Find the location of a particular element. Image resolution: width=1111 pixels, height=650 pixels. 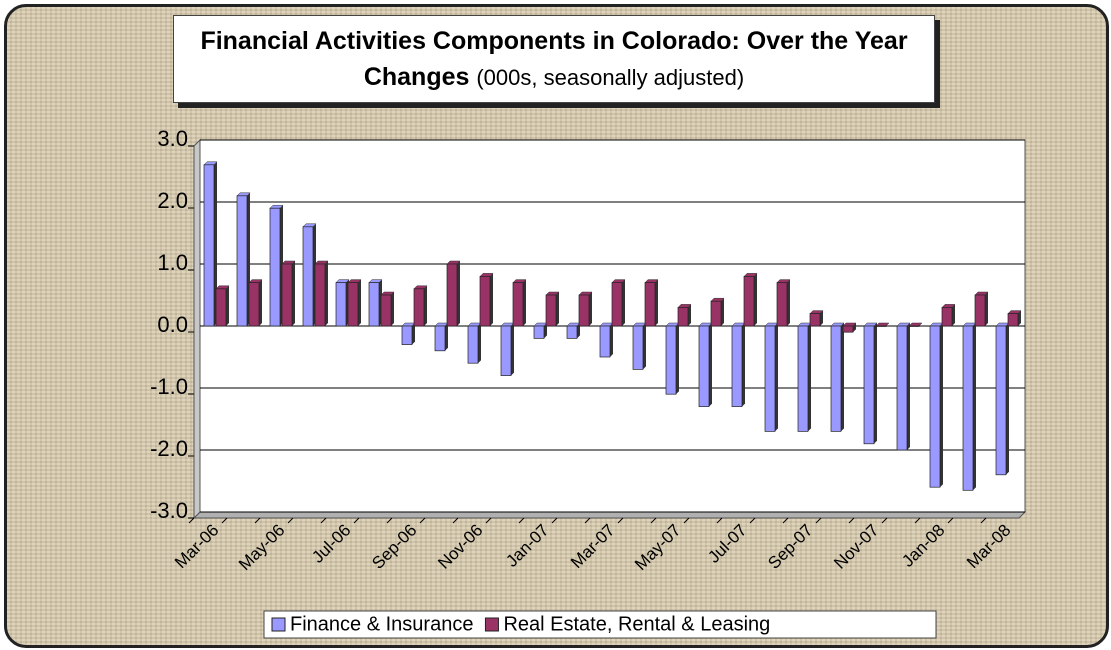

x-tick-label: Jan-07 is located at coordinates (527, 546).